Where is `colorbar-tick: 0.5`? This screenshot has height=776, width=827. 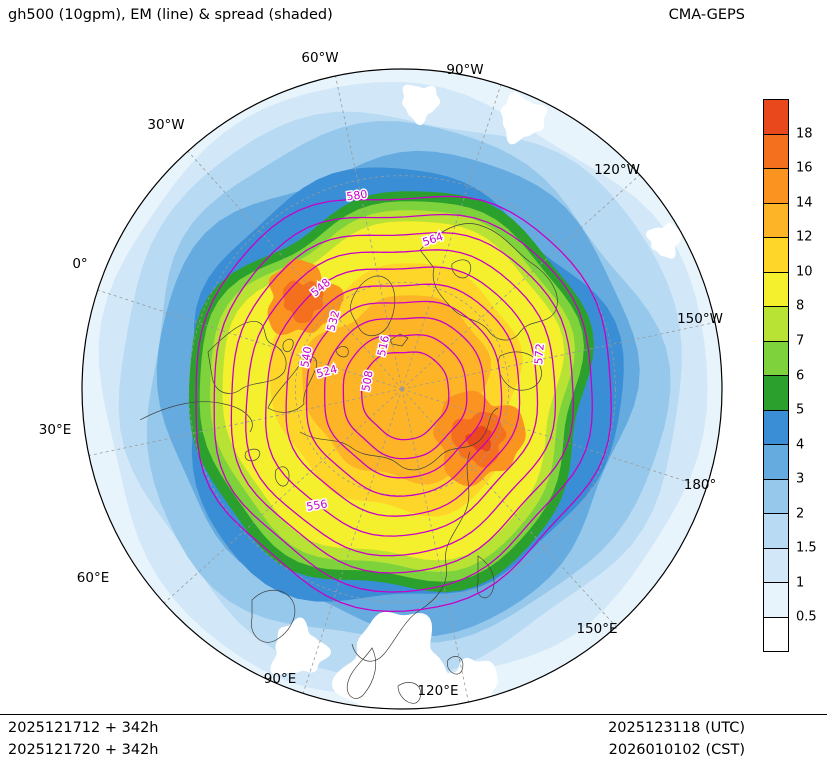
colorbar-tick: 0.5 is located at coordinates (806, 617).